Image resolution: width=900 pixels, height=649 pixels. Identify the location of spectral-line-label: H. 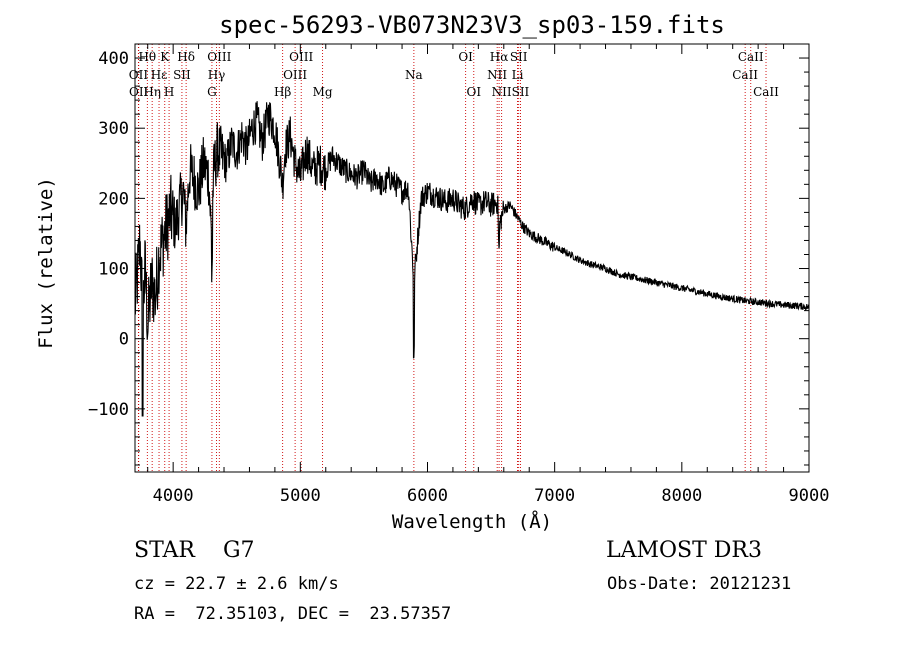
(169, 92).